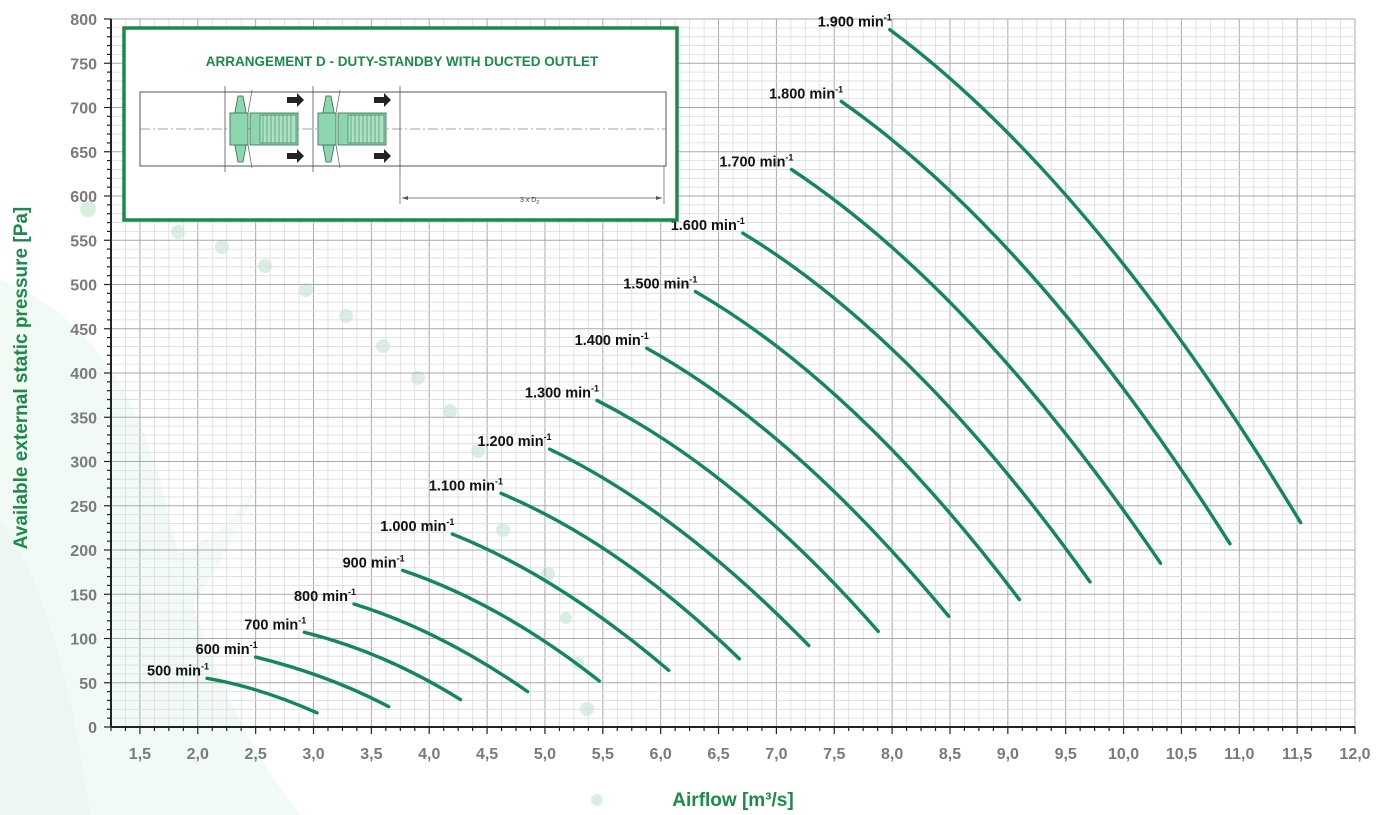 This screenshot has width=1394, height=815. What do you see at coordinates (88, 684) in the screenshot?
I see `y-tick-label: 50` at bounding box center [88, 684].